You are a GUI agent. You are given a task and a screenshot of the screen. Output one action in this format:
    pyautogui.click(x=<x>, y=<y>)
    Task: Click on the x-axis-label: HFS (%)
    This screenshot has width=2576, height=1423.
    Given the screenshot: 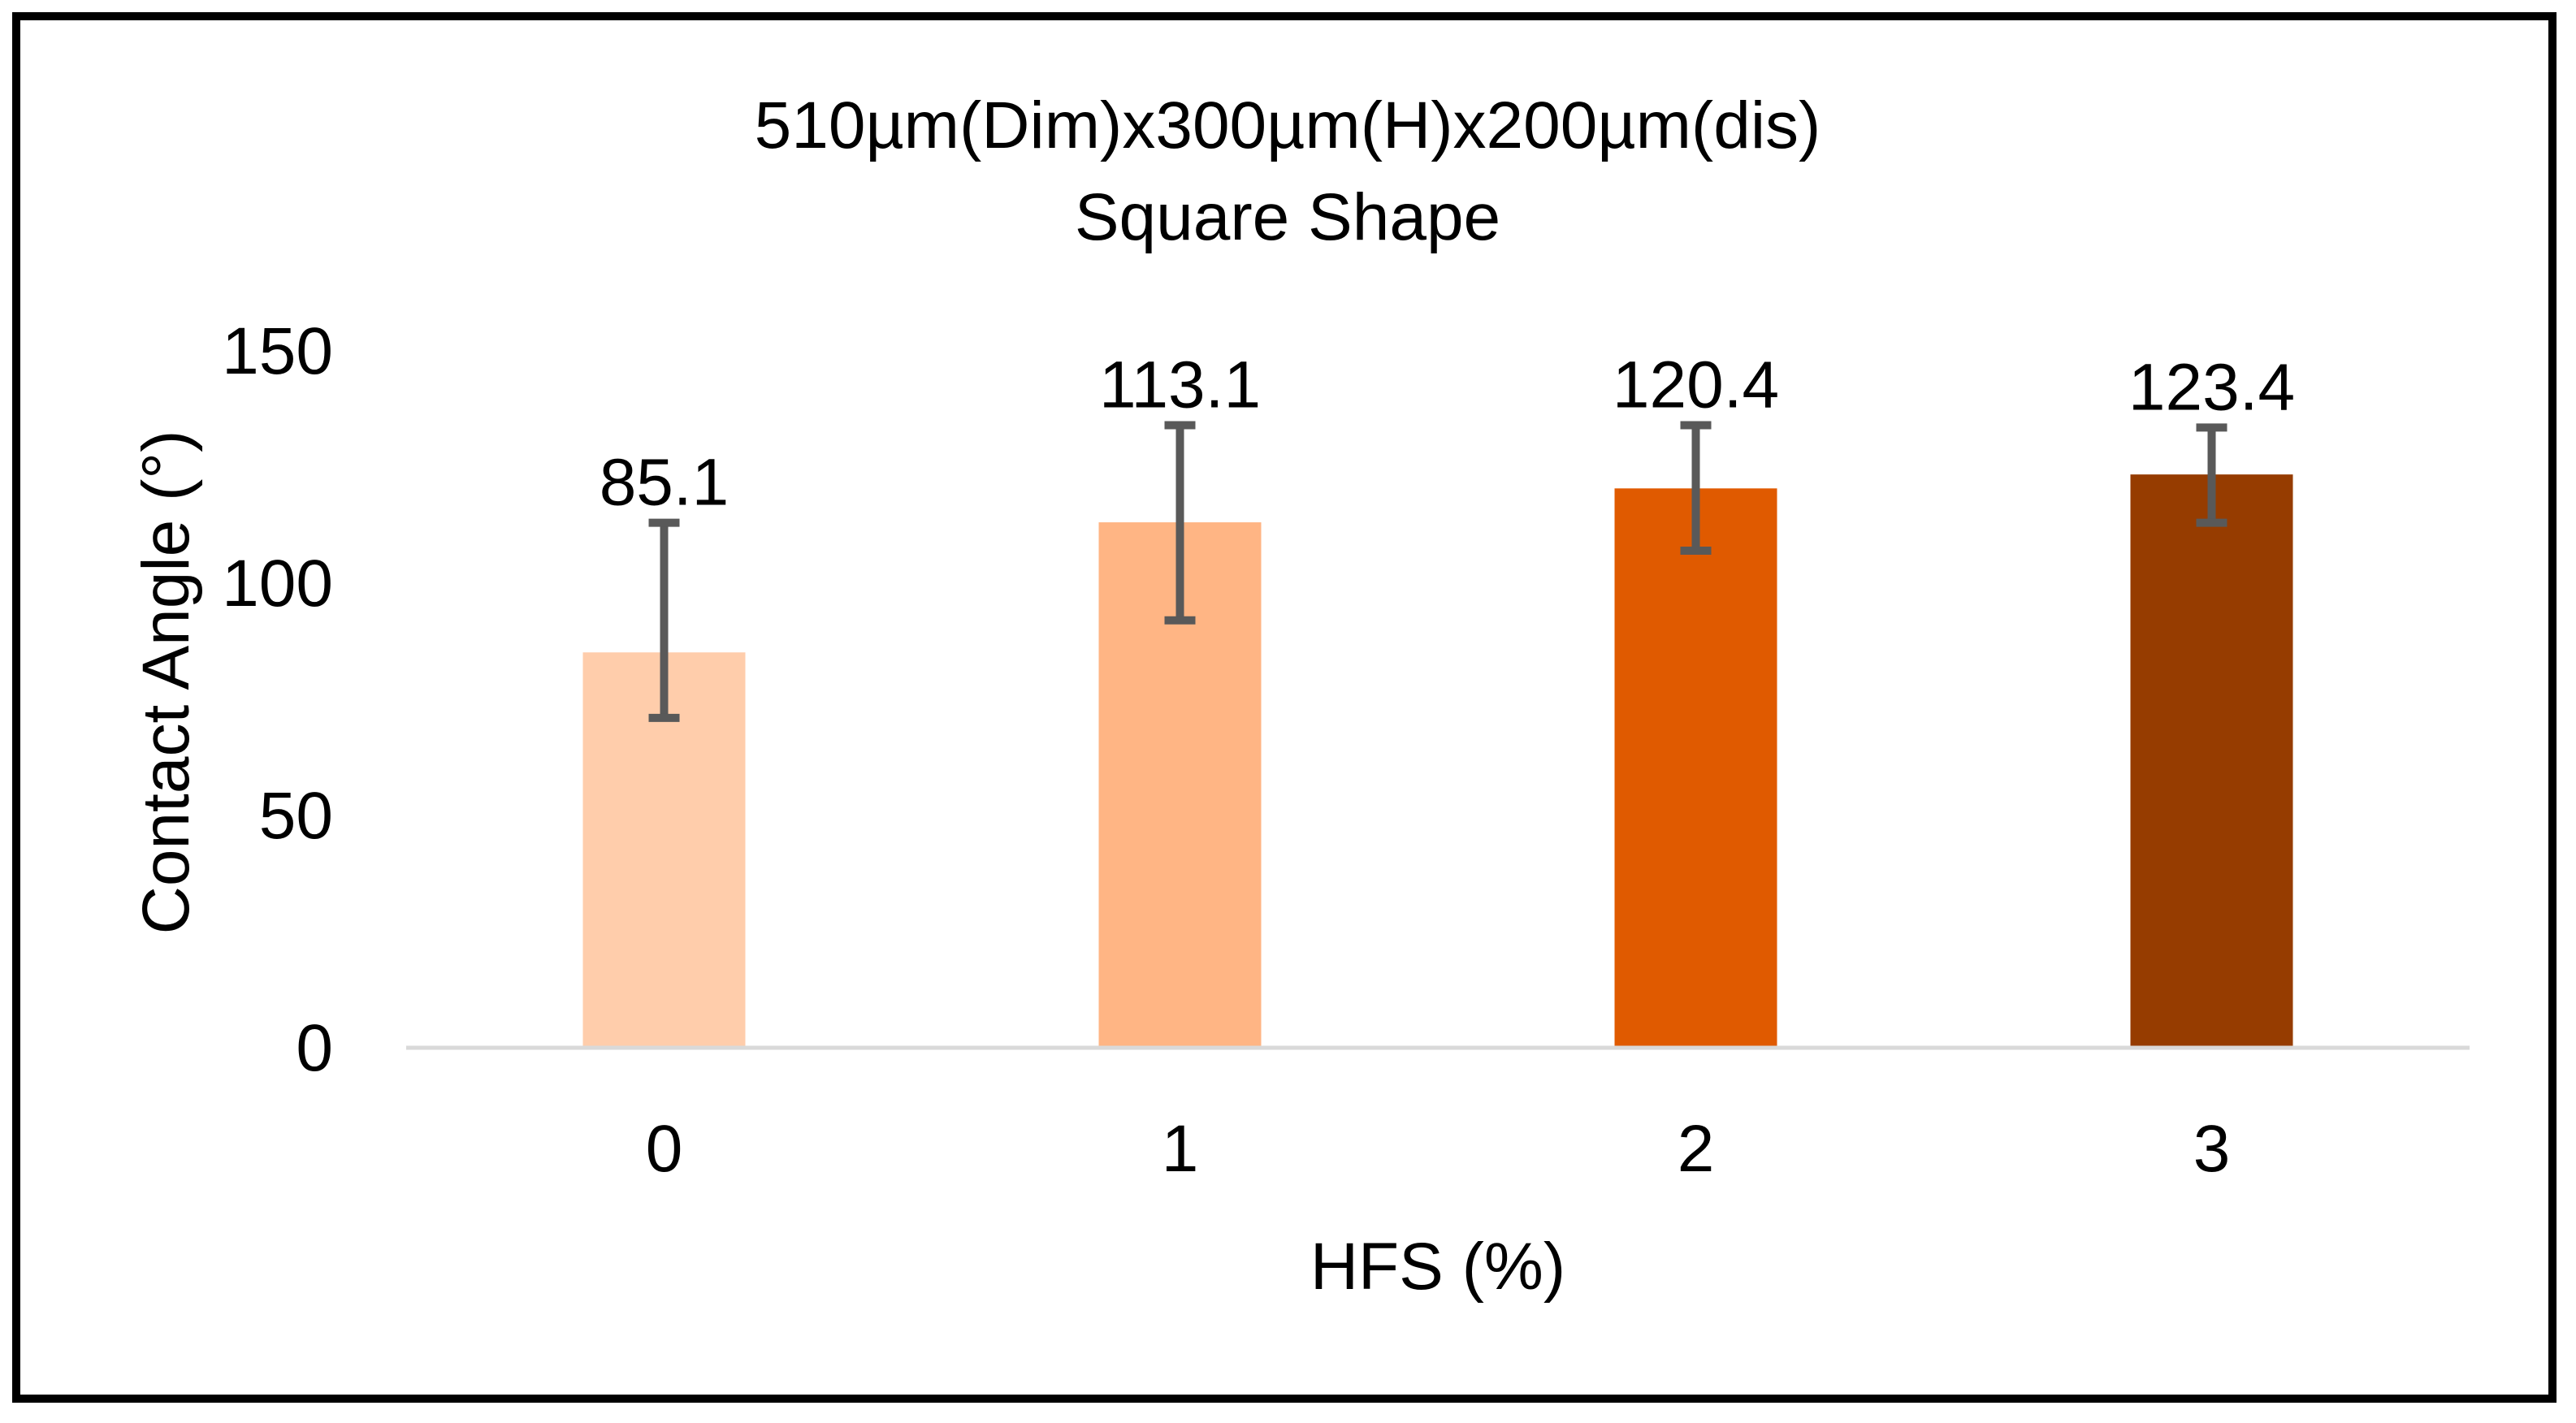 What is the action you would take?
    pyautogui.click(x=1437, y=1267)
    